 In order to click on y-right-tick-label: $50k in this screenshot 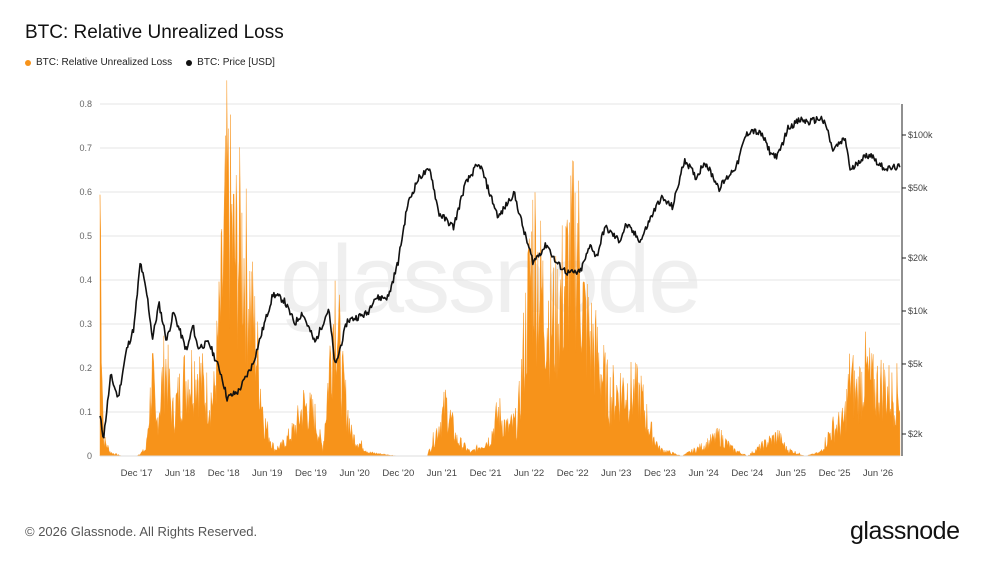, I will do `click(918, 188)`.